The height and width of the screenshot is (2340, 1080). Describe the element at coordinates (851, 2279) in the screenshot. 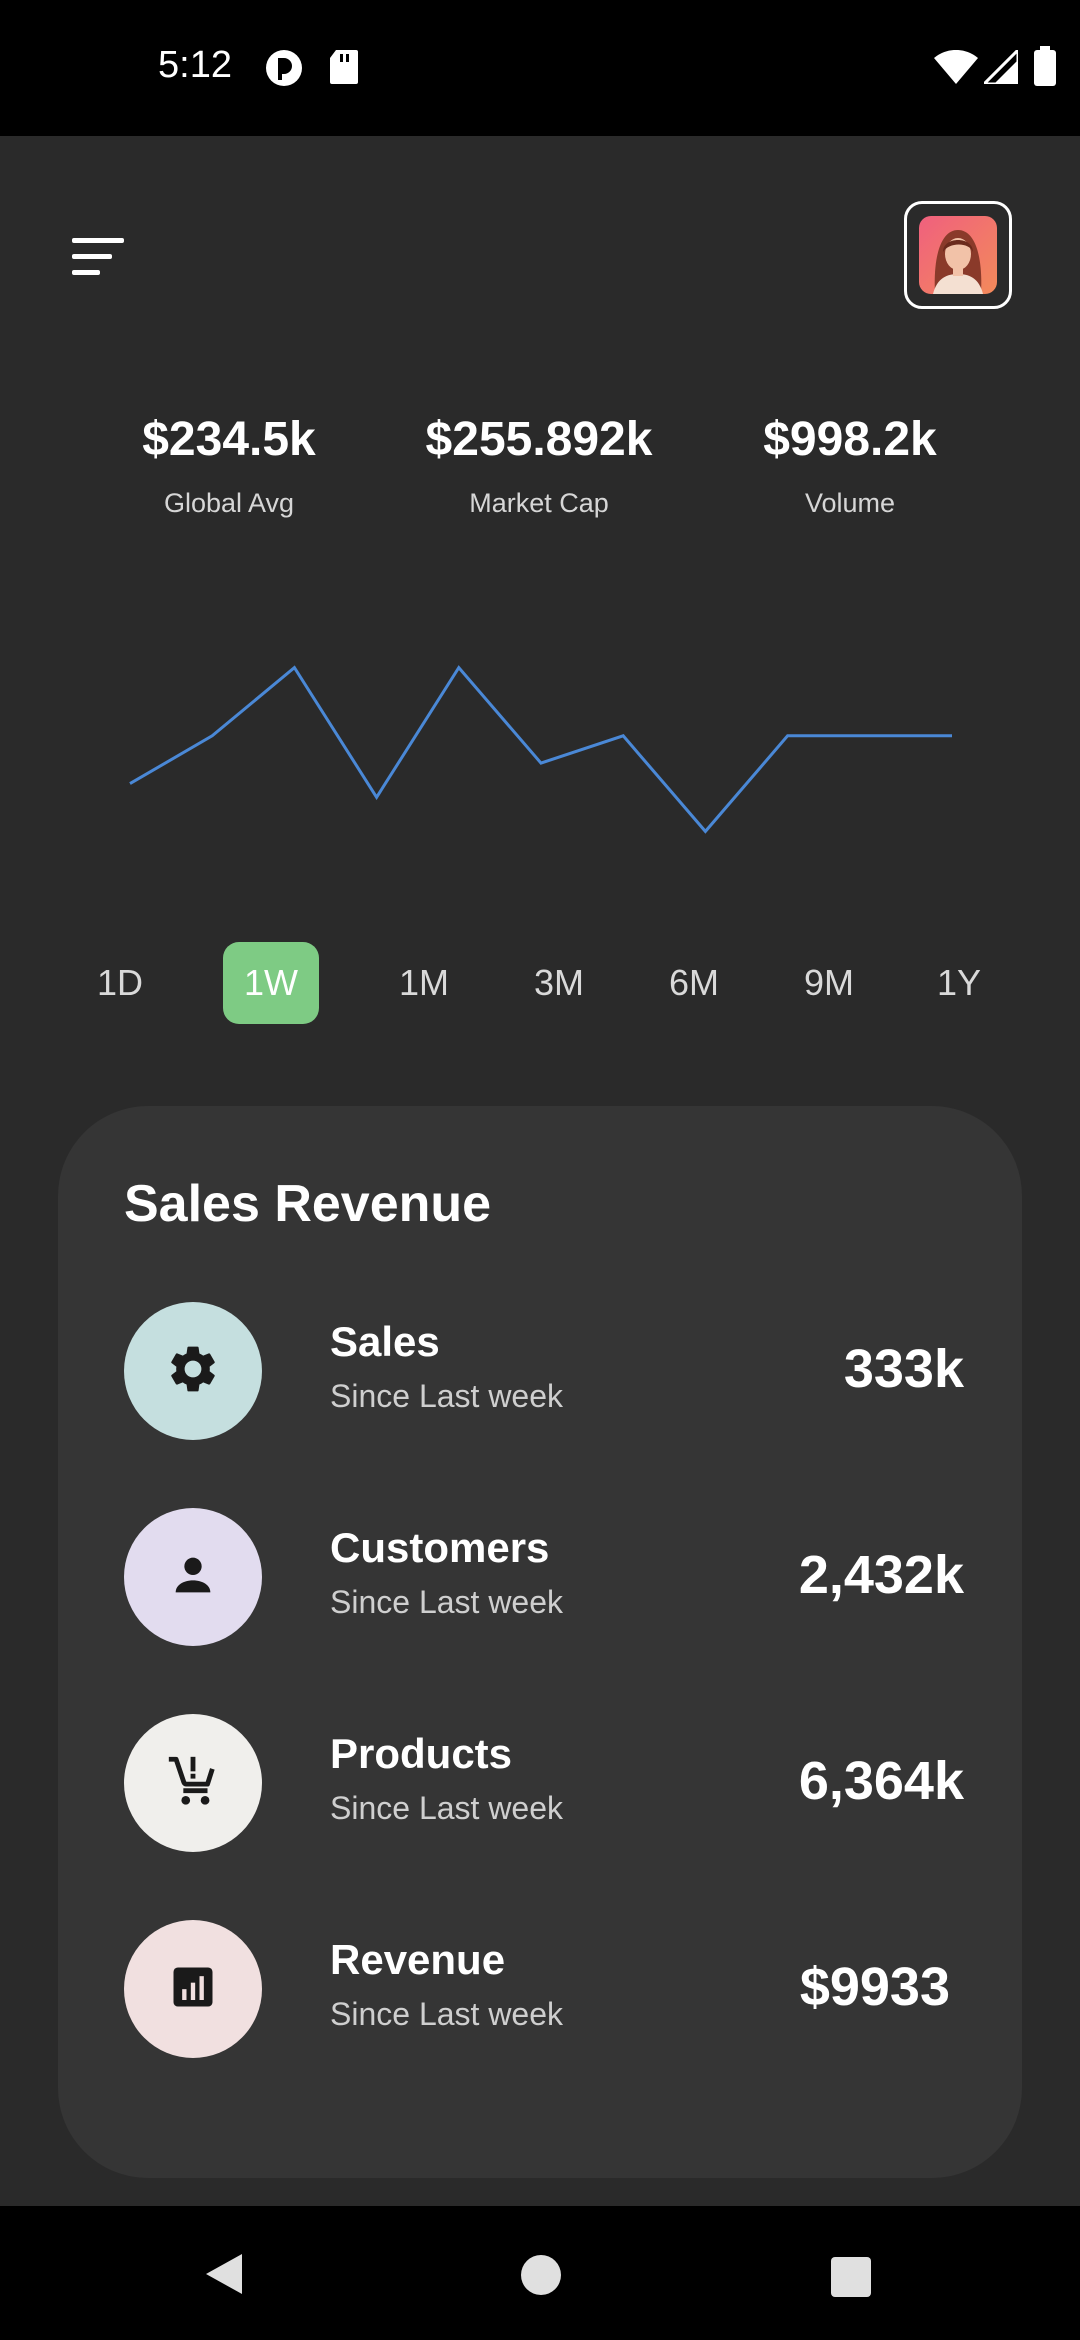

I see `recents-icon` at that location.